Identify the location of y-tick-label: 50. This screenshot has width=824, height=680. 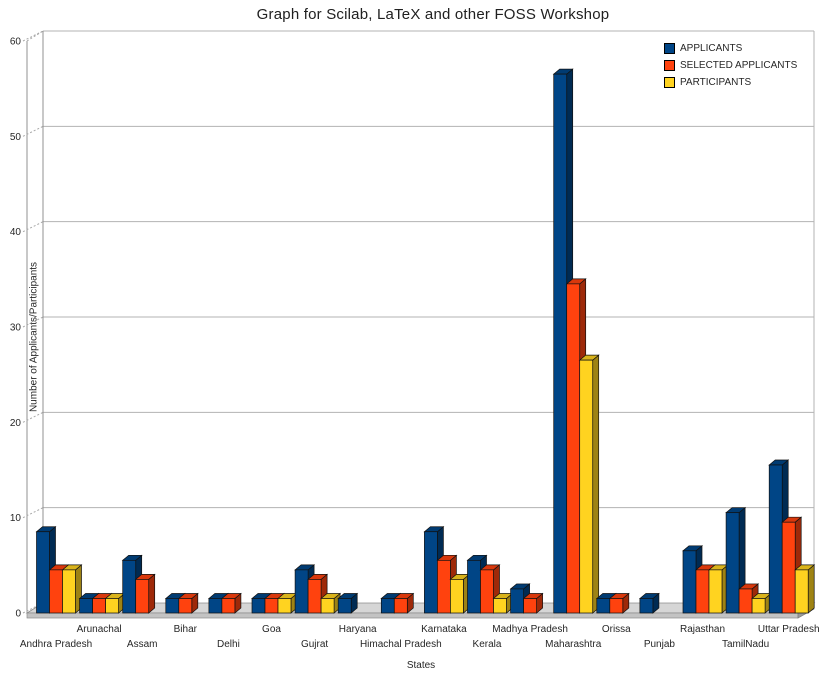
(16, 137).